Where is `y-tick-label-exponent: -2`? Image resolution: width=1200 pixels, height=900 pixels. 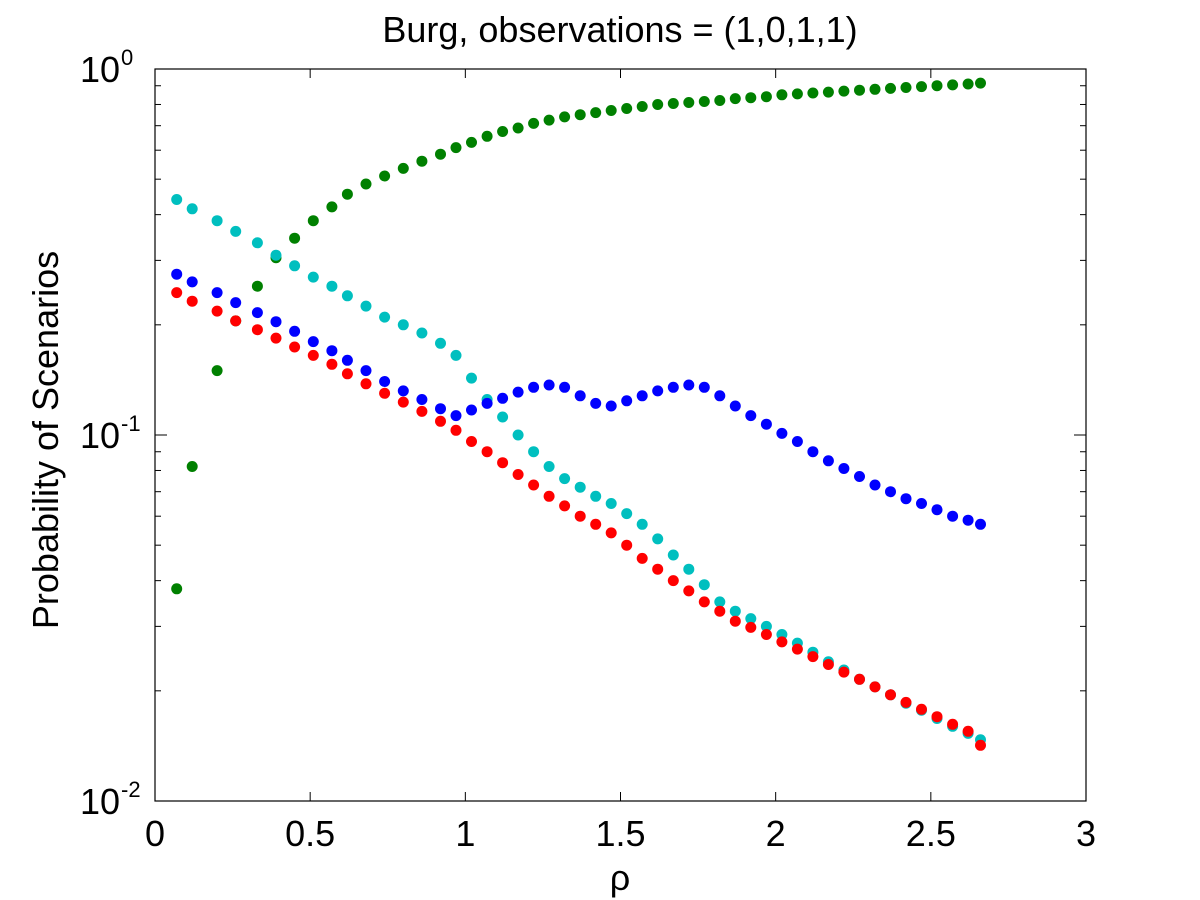
y-tick-label-exponent: -2 is located at coordinates (131, 789).